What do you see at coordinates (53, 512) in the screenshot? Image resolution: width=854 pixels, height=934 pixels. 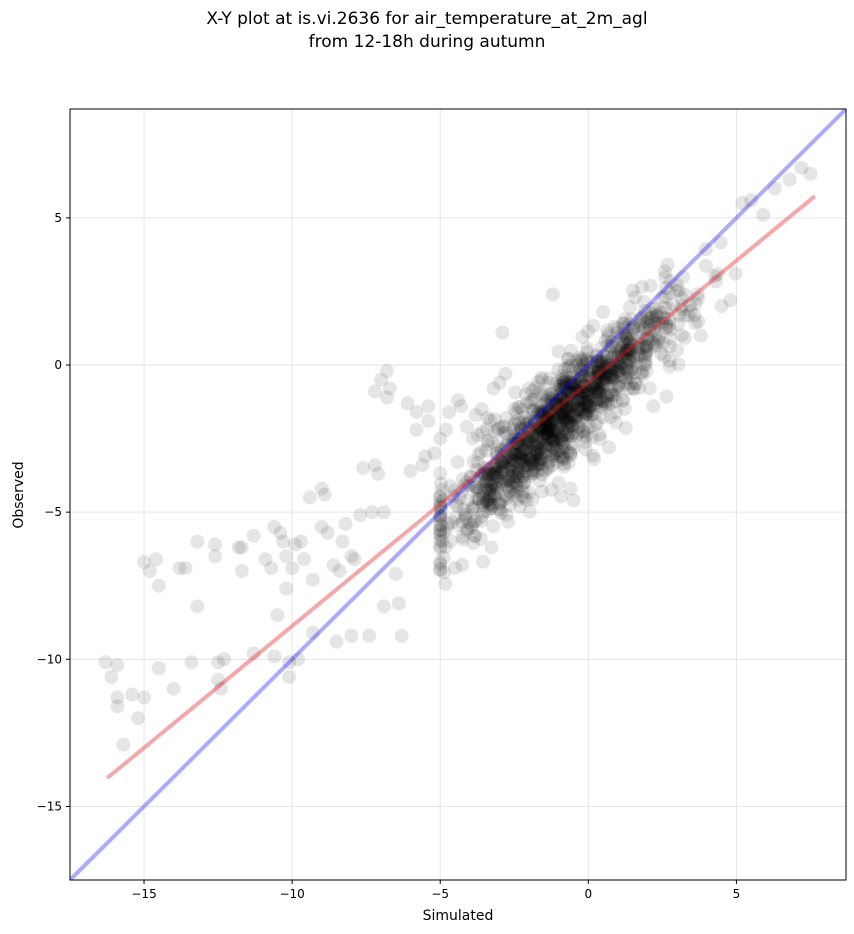 I see `y-tick-label: −5` at bounding box center [53, 512].